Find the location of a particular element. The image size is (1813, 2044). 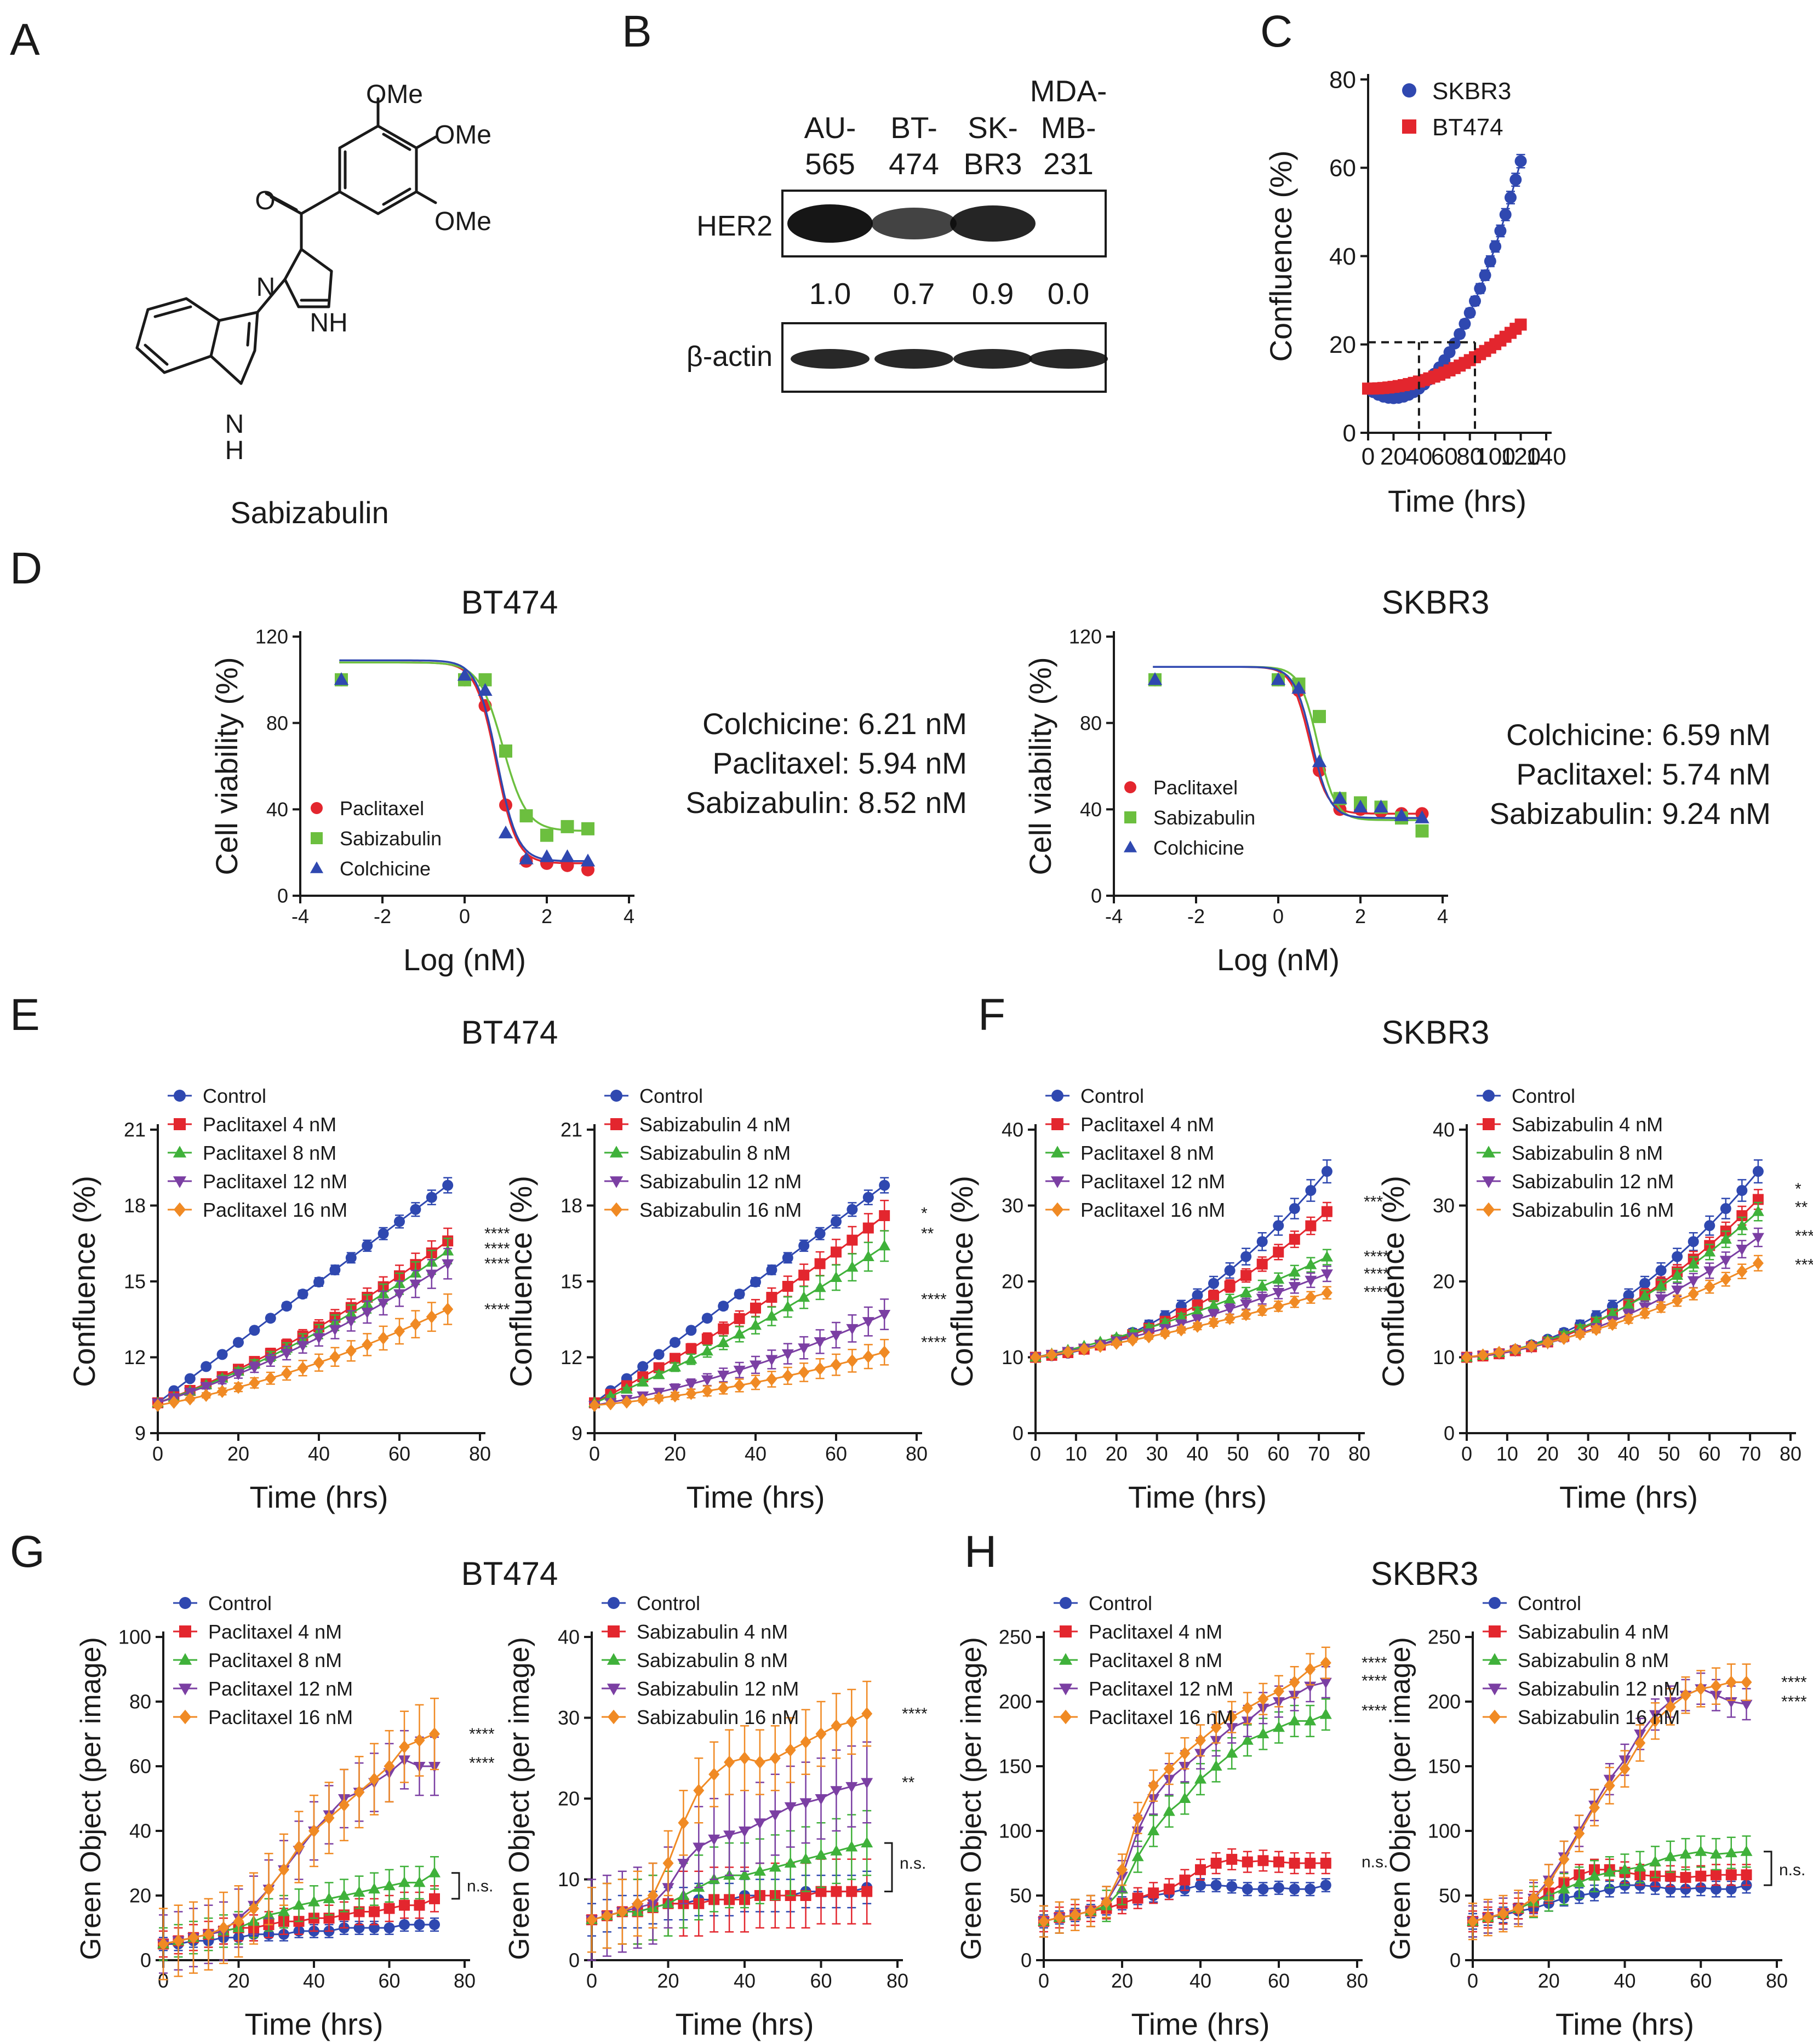

y-tick-label: 10 is located at coordinates (1444, 1357).